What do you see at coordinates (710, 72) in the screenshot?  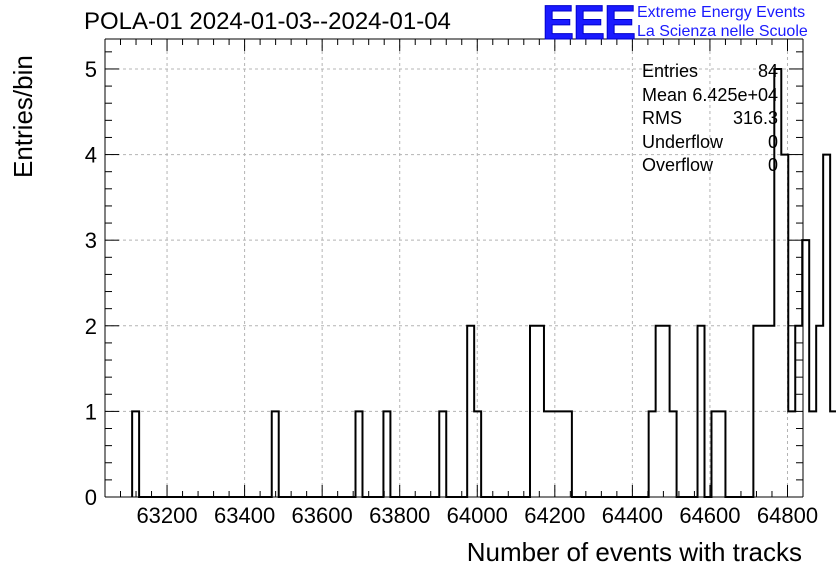 I see `stats-row-entries: Entries 84` at bounding box center [710, 72].